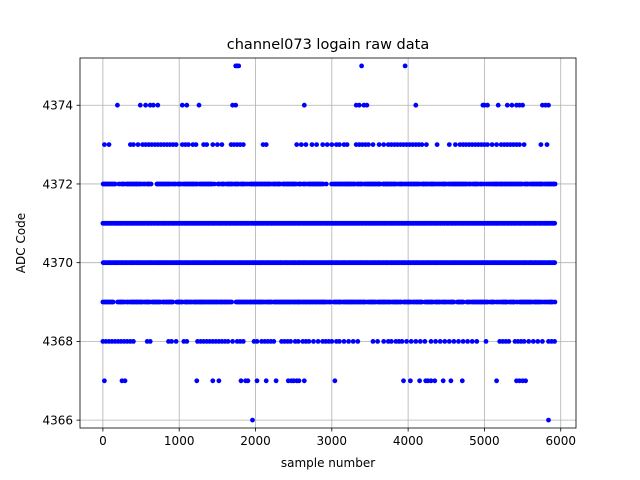 The height and width of the screenshot is (480, 640). Describe the element at coordinates (57, 420) in the screenshot. I see `y-tick-label: 4366` at that location.